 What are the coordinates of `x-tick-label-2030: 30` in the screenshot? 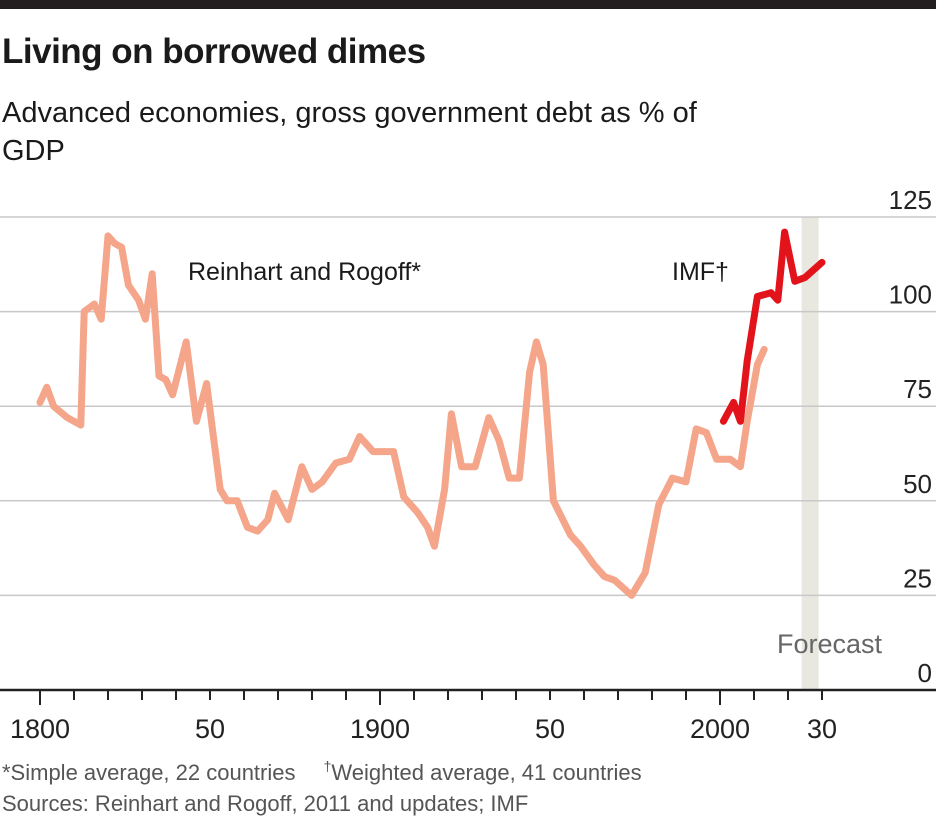 It's located at (822, 729).